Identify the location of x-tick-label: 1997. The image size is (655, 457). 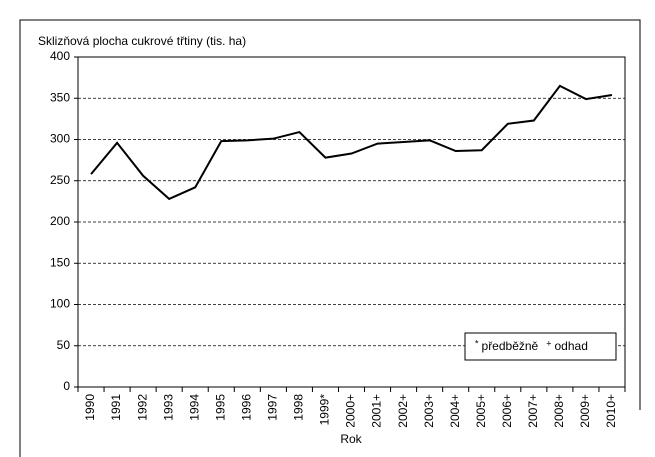
(273, 407).